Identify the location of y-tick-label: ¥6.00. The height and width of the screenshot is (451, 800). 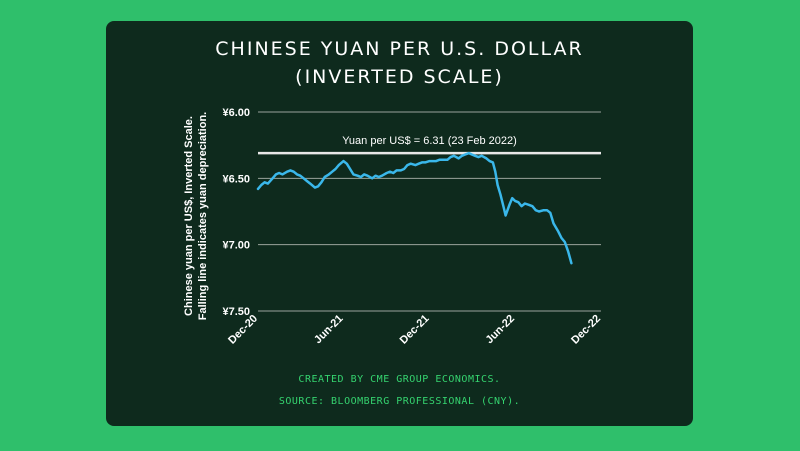
(236, 113).